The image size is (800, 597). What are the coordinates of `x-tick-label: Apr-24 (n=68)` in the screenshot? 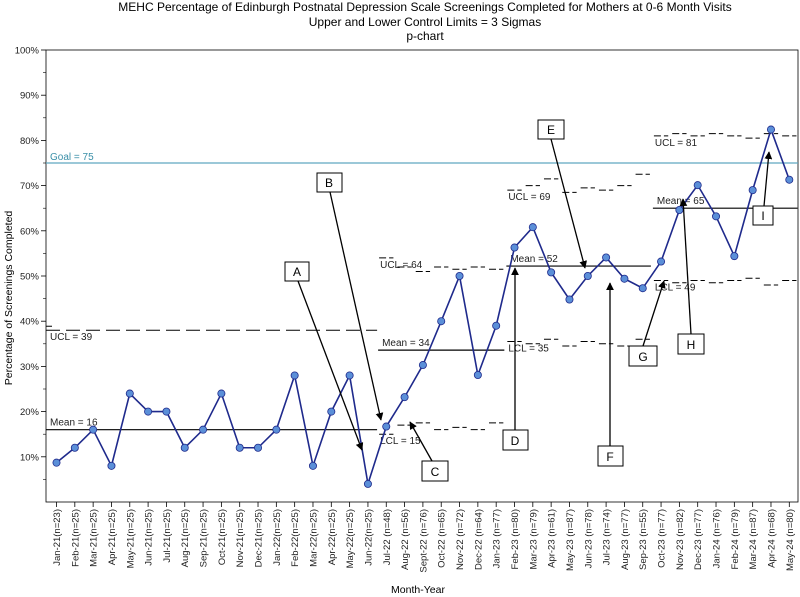 It's located at (771, 538).